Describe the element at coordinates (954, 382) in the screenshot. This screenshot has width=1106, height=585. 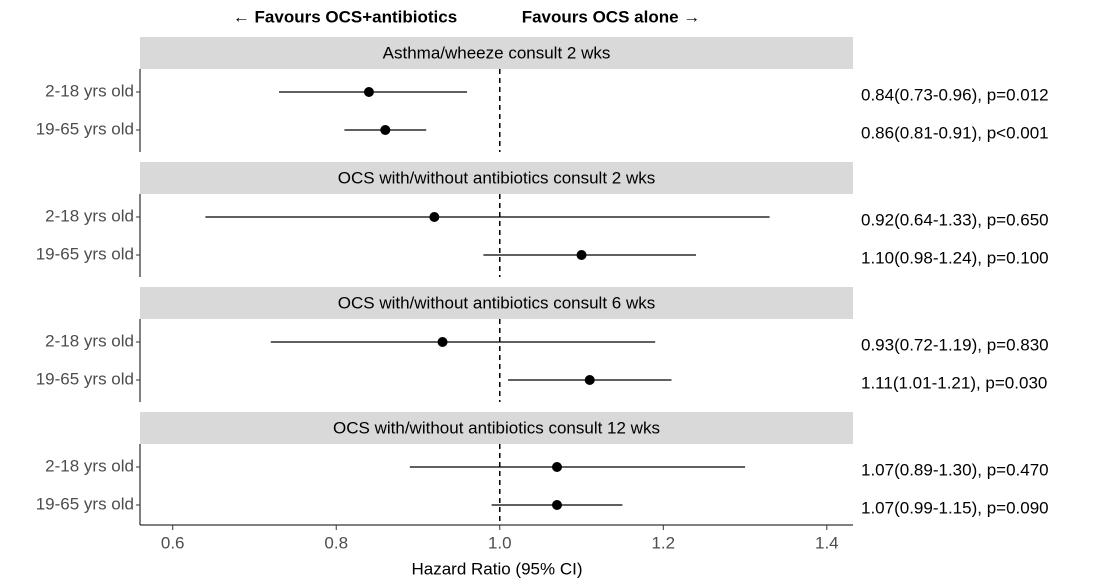
I see `value-label: 1.11(1.01-1.21), p=0.030` at that location.